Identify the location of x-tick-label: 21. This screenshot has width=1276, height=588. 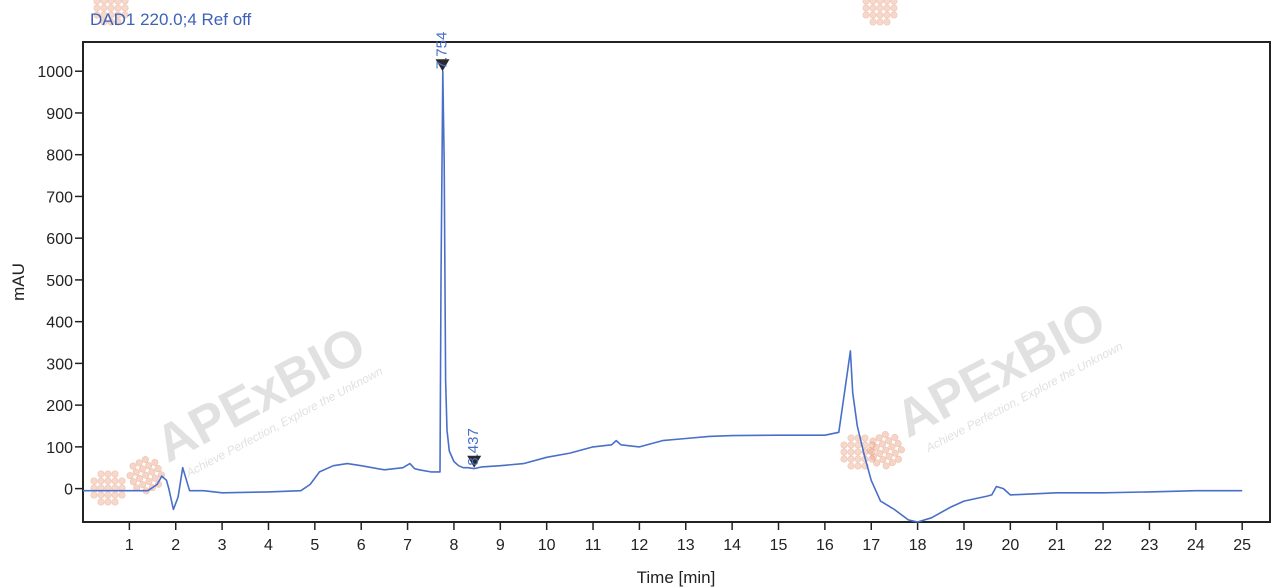
(1057, 545).